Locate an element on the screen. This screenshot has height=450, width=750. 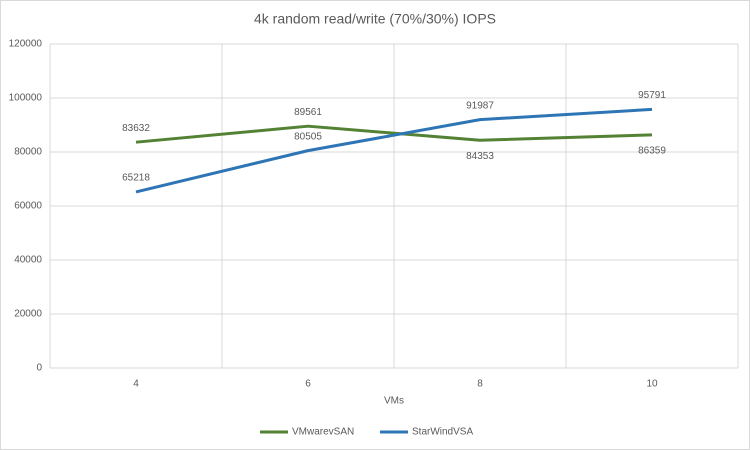
y-tick-label: 100000 is located at coordinates (26, 98).